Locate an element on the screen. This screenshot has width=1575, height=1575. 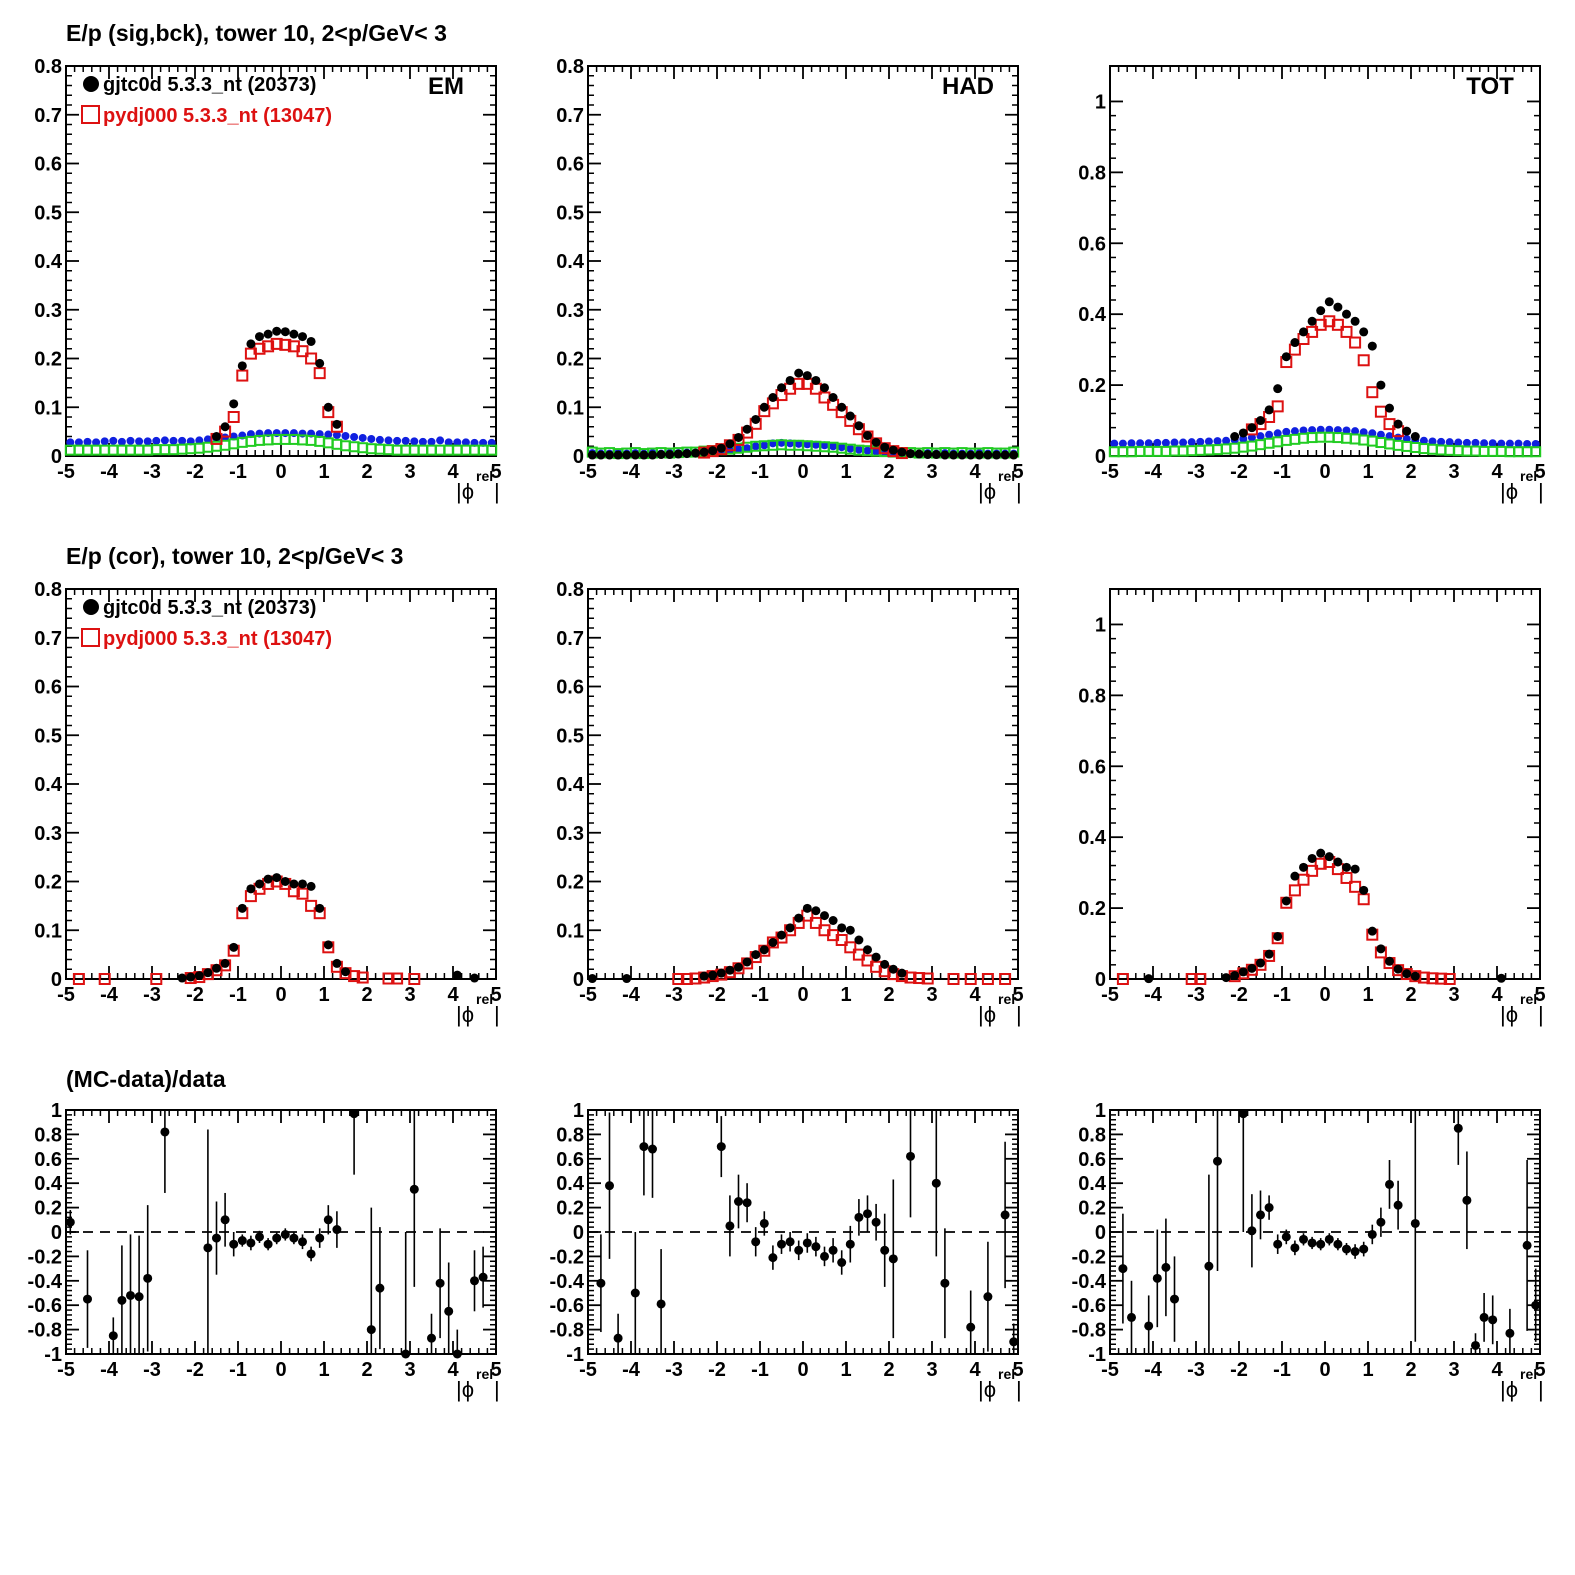
y-tick-label: -0.4 is located at coordinates (567, 1282).